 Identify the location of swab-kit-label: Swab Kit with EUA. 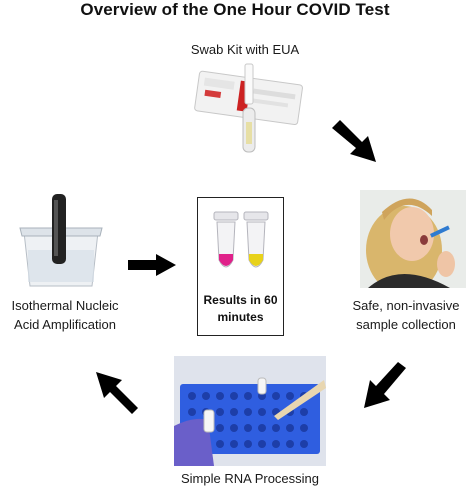
(245, 49).